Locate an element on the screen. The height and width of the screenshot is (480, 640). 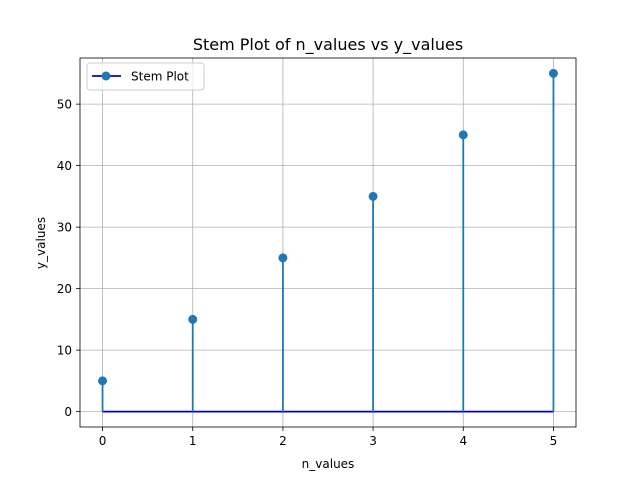
y-tick-label: 20 is located at coordinates (64, 289).